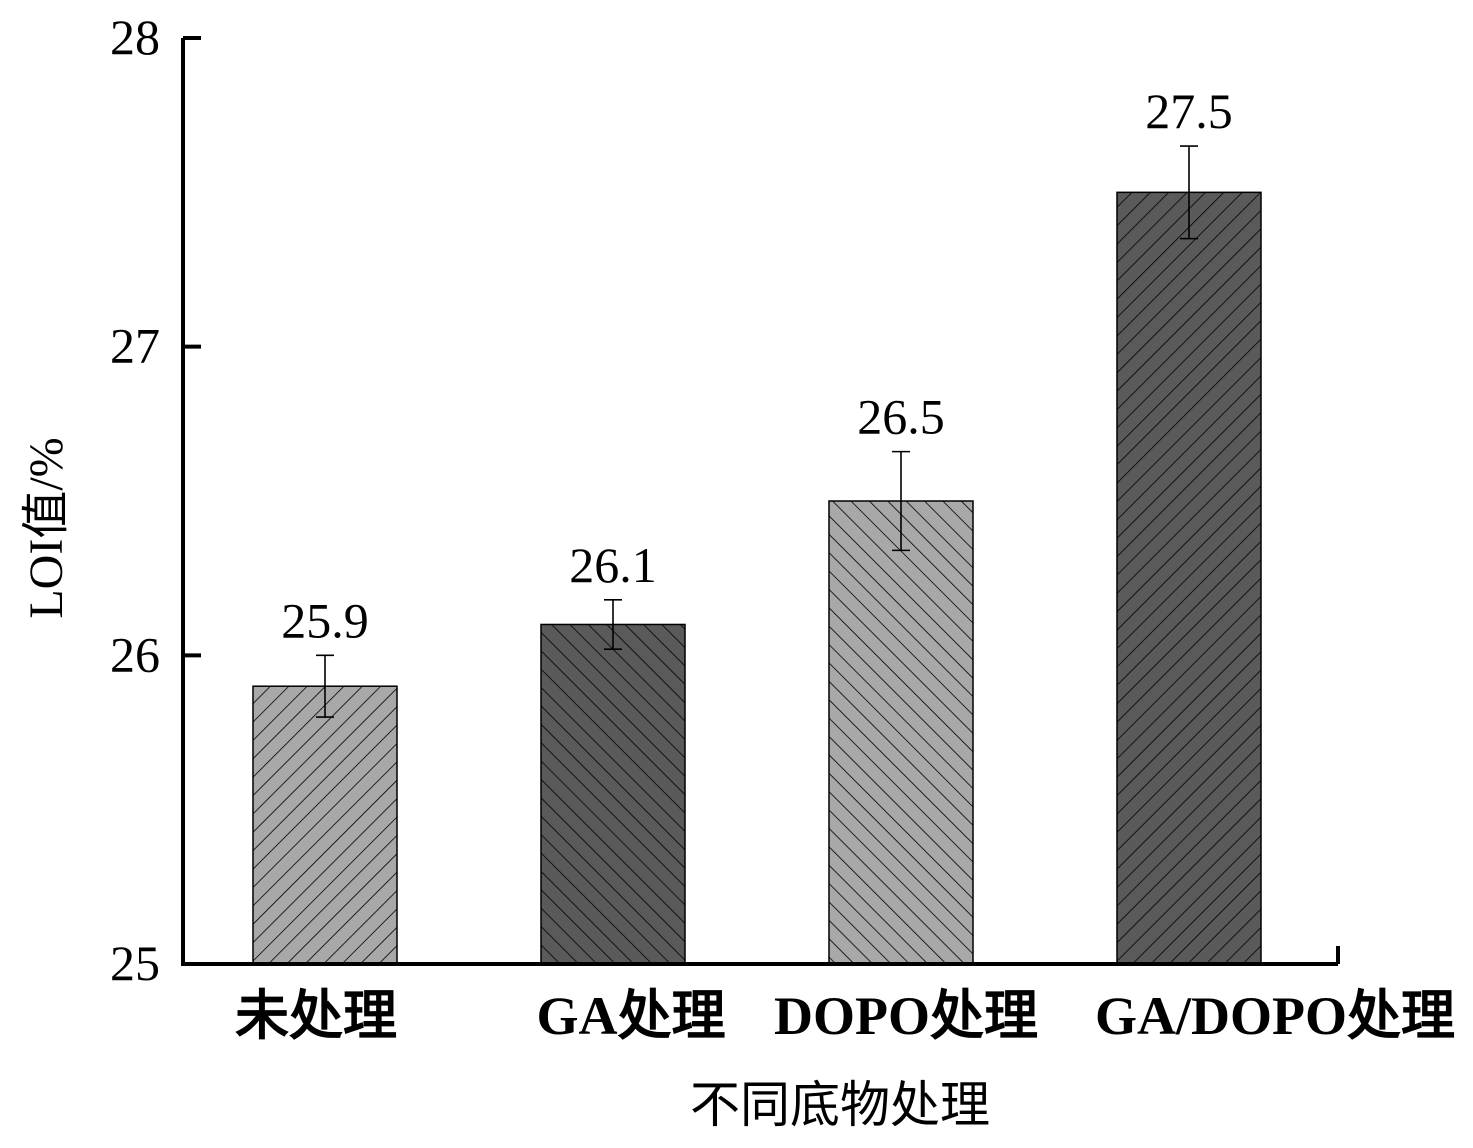 Image resolution: width=1473 pixels, height=1148 pixels. What do you see at coordinates (135, 37) in the screenshot?
I see `y-tick-label: 28` at bounding box center [135, 37].